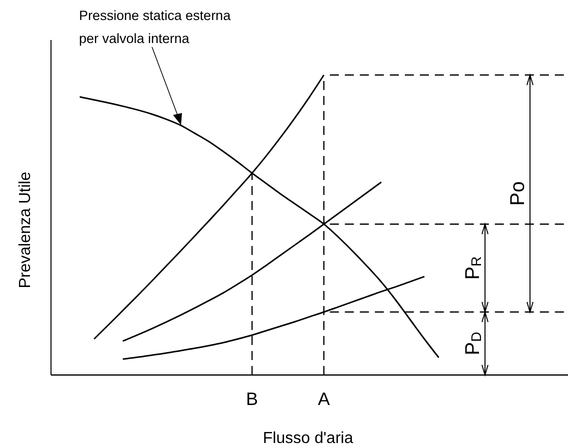 Image resolution: width=568 pixels, height=448 pixels. What do you see at coordinates (25, 230) in the screenshot?
I see `y-axis-title: Prevalenza Utile` at bounding box center [25, 230].